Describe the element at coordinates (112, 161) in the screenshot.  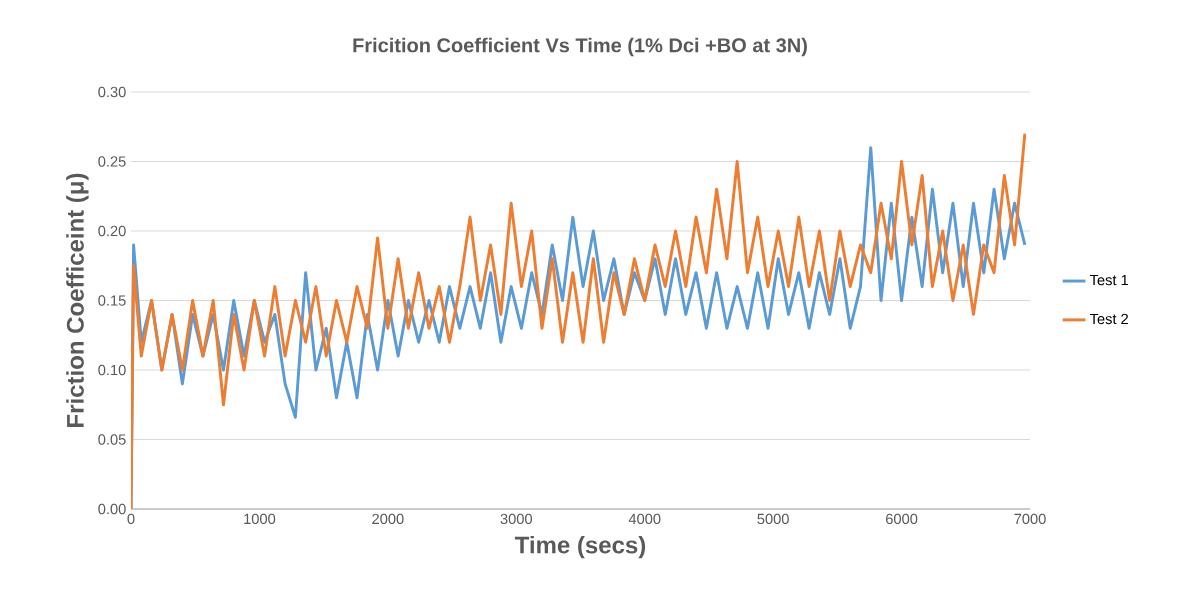
I see `y-tick-label: 0.25` at that location.